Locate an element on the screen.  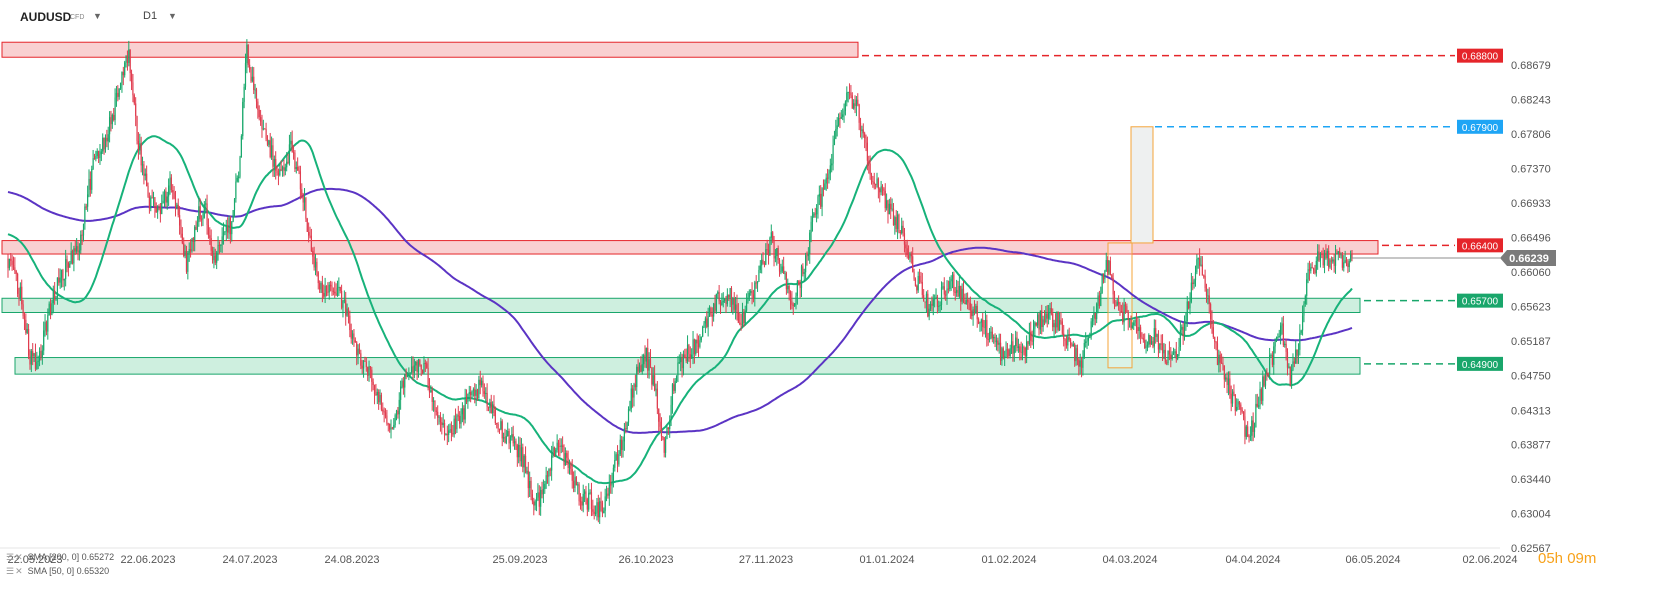
y-tick-label: 0.64750 is located at coordinates (1531, 377).